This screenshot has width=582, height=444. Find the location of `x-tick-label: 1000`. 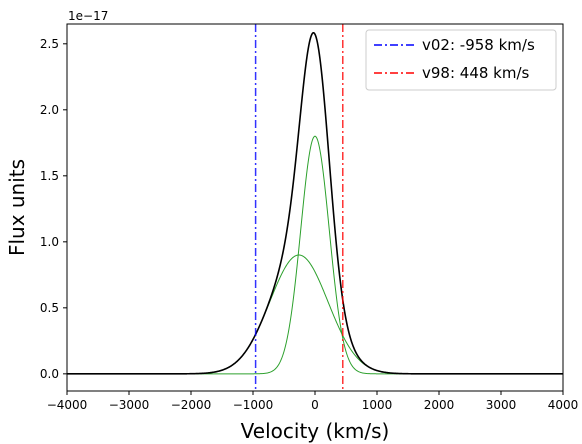

x-tick-label: 1000 is located at coordinates (377, 405).